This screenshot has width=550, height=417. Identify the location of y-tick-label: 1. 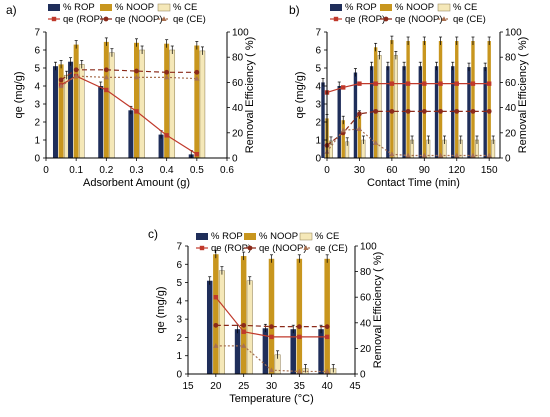
(179, 356).